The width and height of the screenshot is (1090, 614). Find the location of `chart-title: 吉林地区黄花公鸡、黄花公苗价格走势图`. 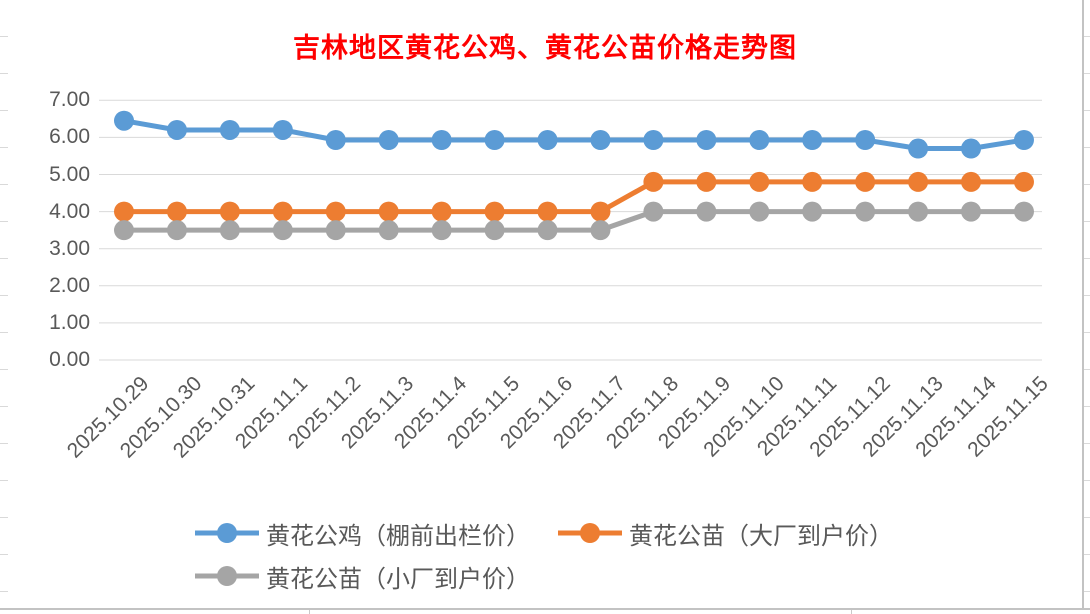

chart-title: 吉林地区黄花公鸡、黄花公苗价格走势图 is located at coordinates (545, 48).